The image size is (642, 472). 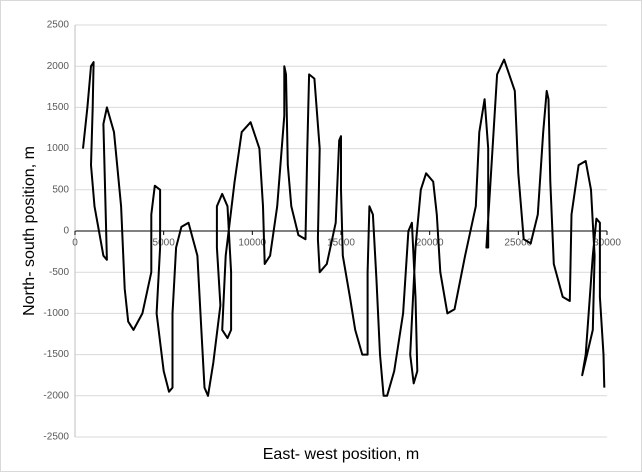 What do you see at coordinates (56, 395) in the screenshot?
I see `y-tick-label: -2000` at bounding box center [56, 395].